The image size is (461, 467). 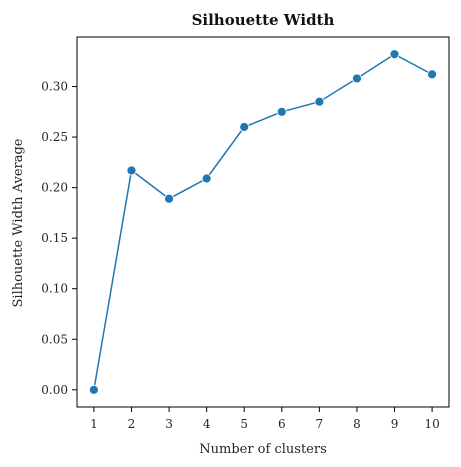 I want to click on x-tick-label: 3, so click(x=169, y=424).